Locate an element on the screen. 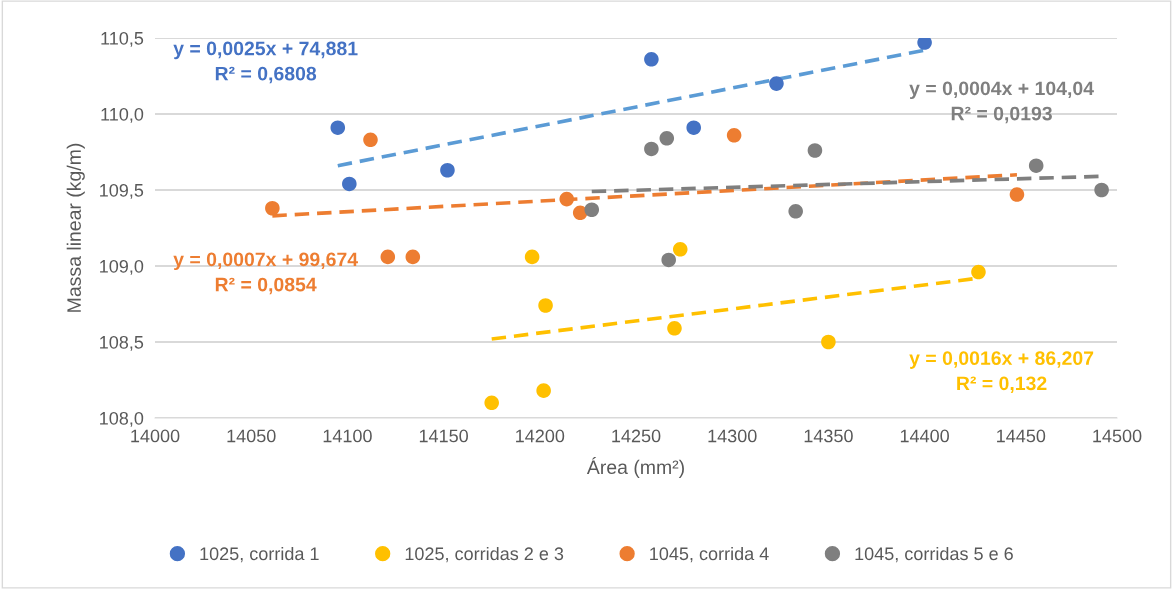 The height and width of the screenshot is (589, 1173). x-tick-label: 14250 is located at coordinates (636, 436).